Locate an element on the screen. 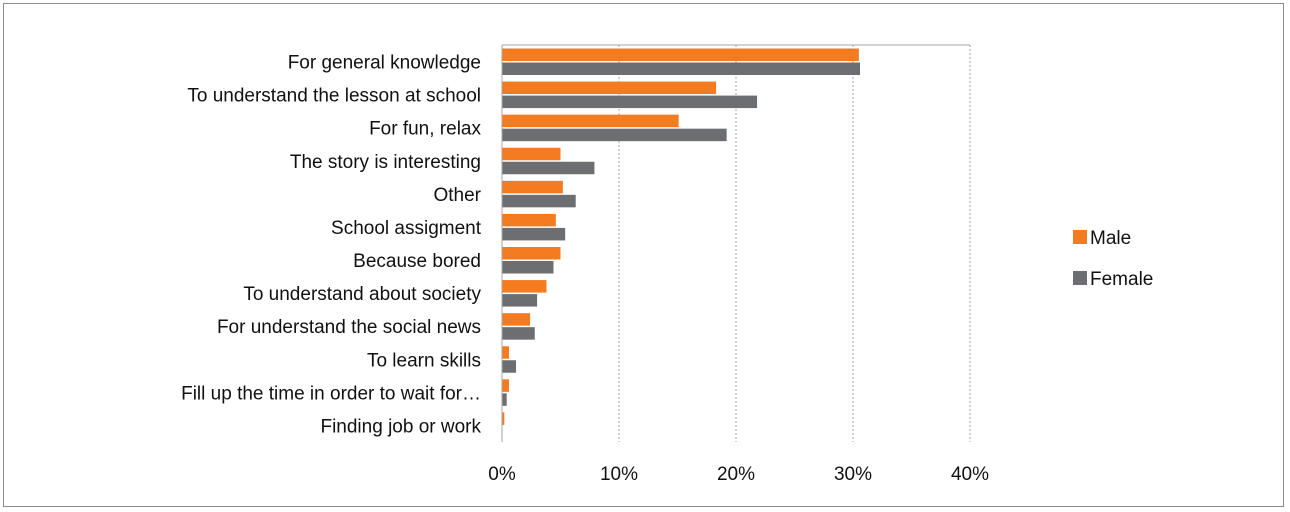 The width and height of the screenshot is (1290, 512). category-label: For understand the social news is located at coordinates (349, 327).